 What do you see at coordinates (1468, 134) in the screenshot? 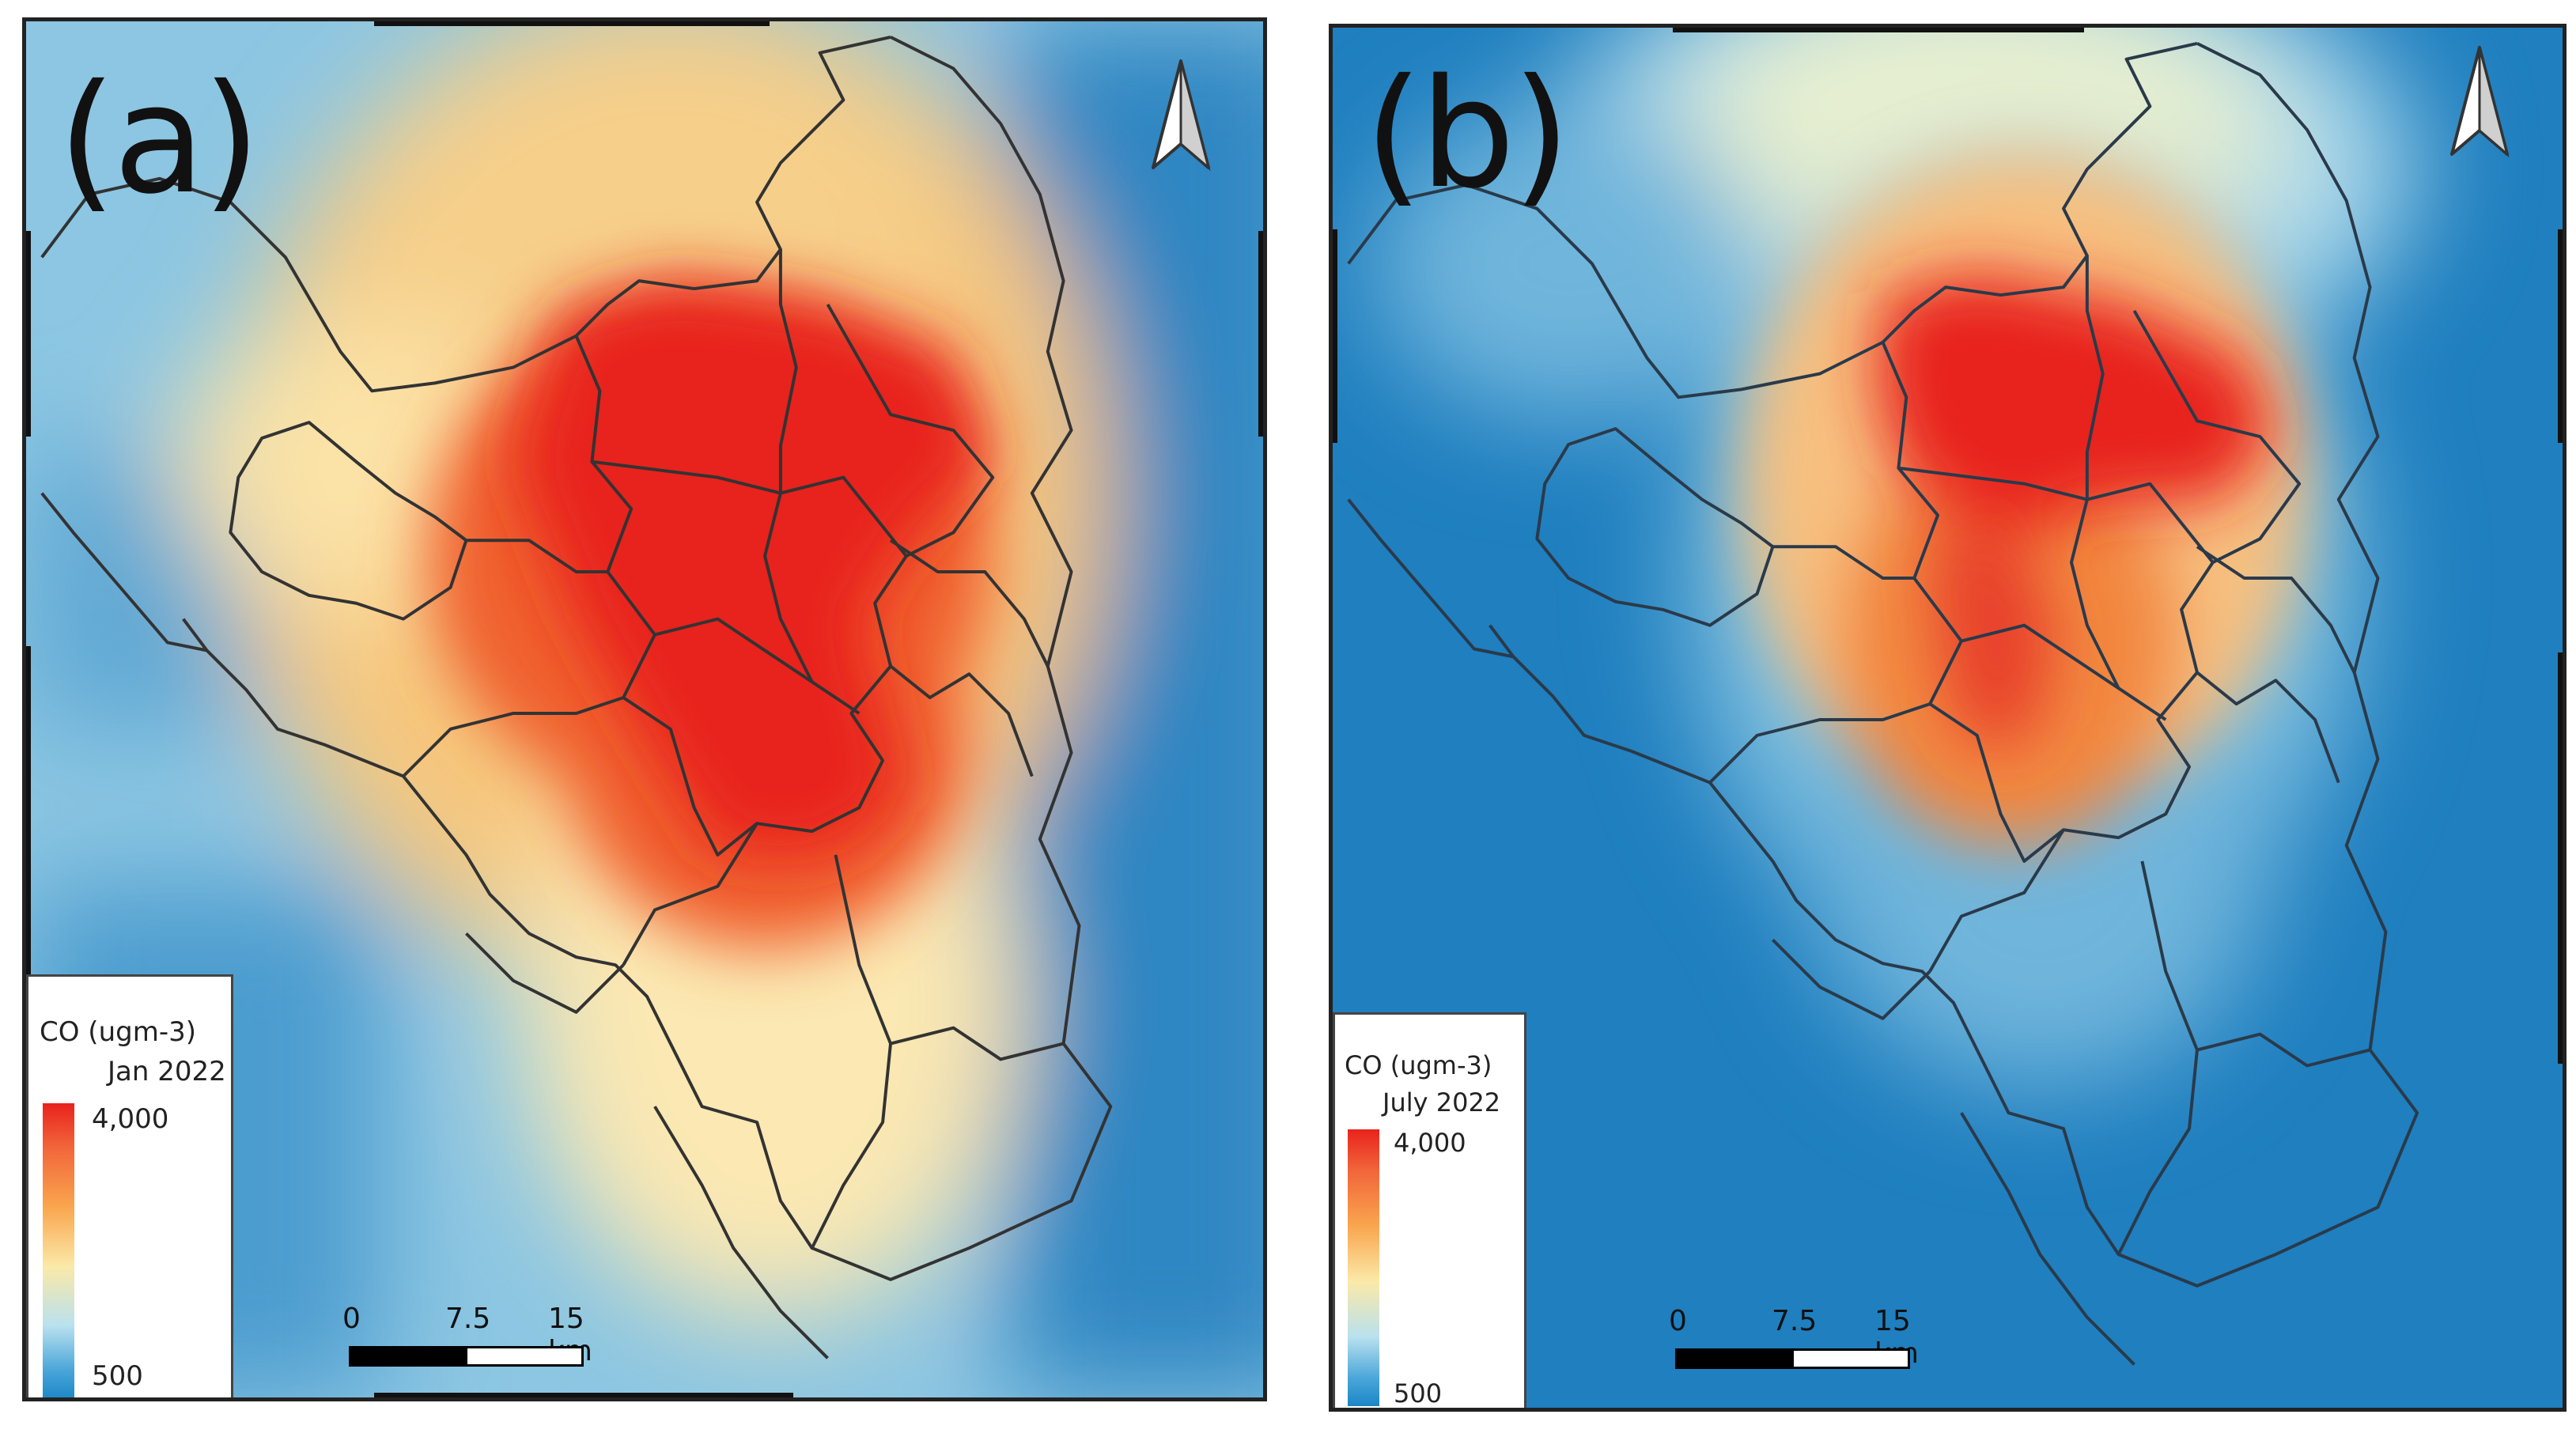
I see `panel-label: (b)` at bounding box center [1468, 134].